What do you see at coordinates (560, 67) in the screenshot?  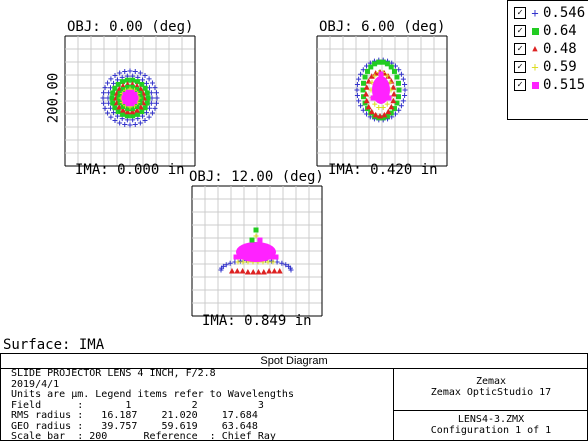 I see `legend-value: 0.59` at bounding box center [560, 67].